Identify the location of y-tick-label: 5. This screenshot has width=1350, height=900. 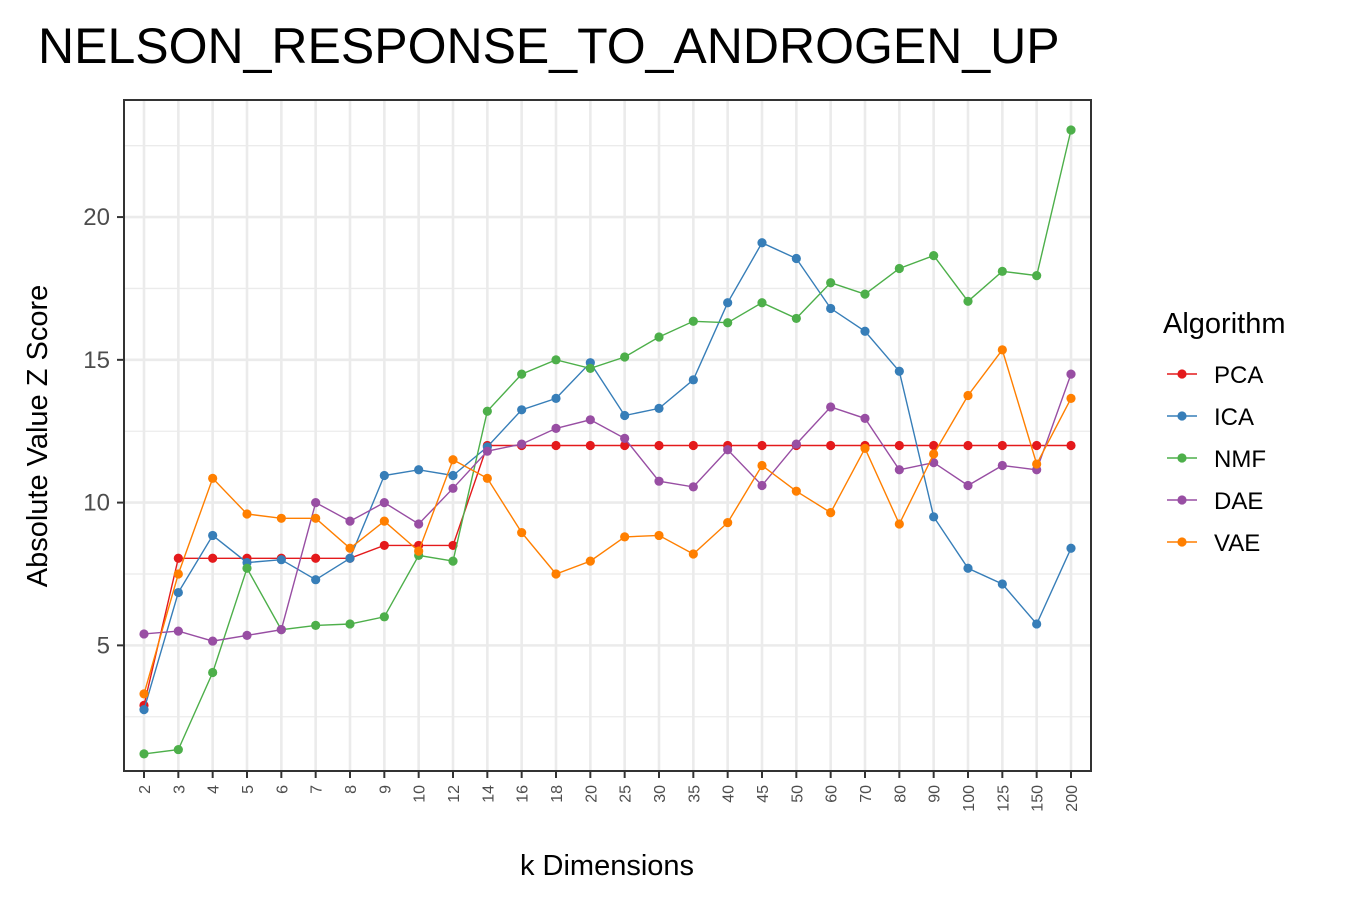
(103, 645).